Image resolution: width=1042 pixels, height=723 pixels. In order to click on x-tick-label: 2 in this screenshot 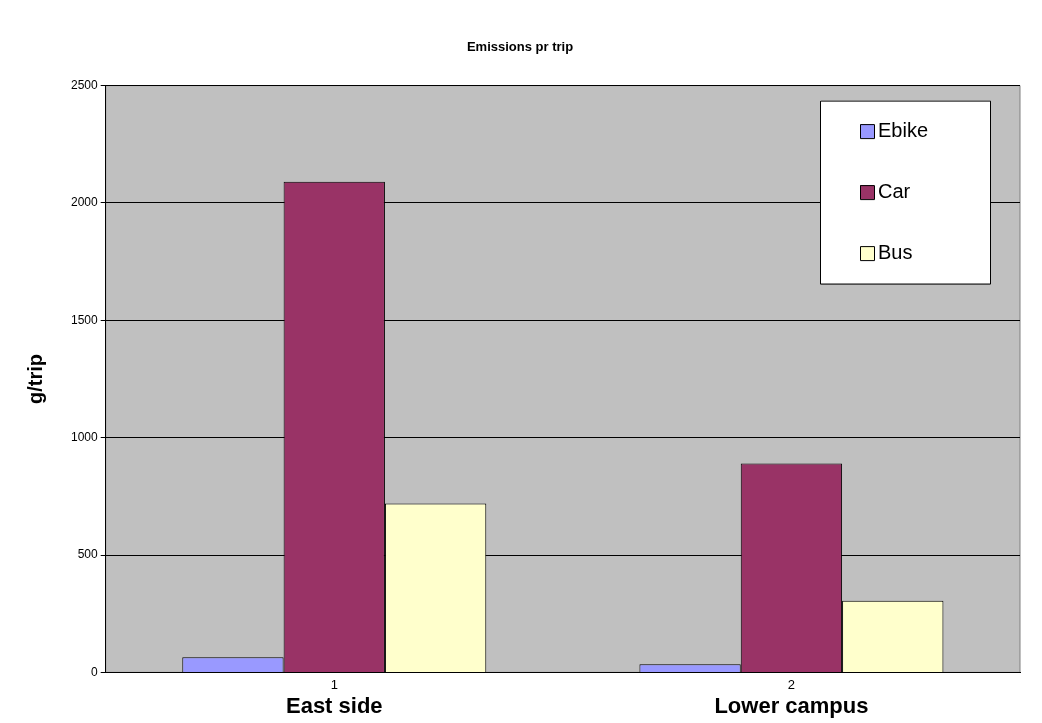, I will do `click(791, 684)`.